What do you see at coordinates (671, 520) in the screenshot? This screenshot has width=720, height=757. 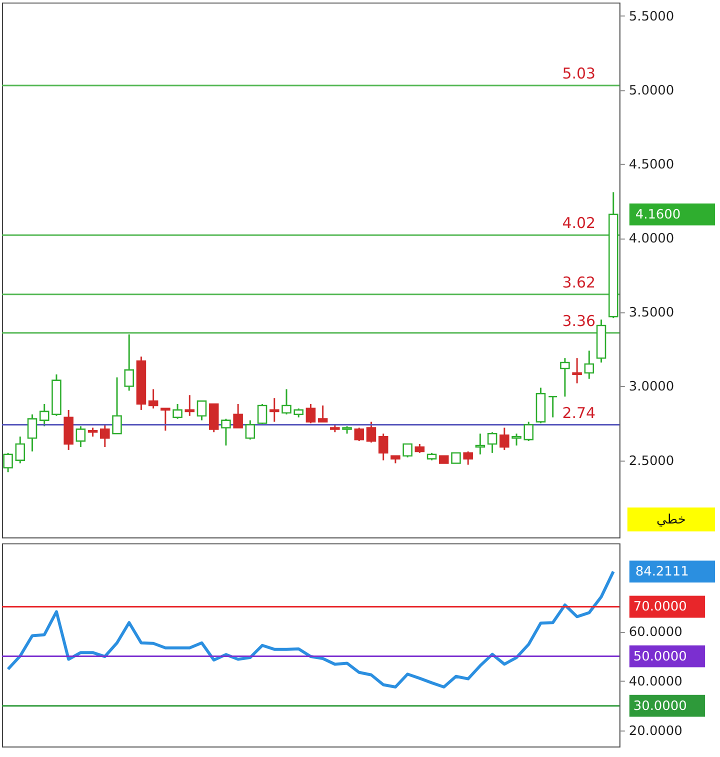 I see `text: خطي` at bounding box center [671, 520].